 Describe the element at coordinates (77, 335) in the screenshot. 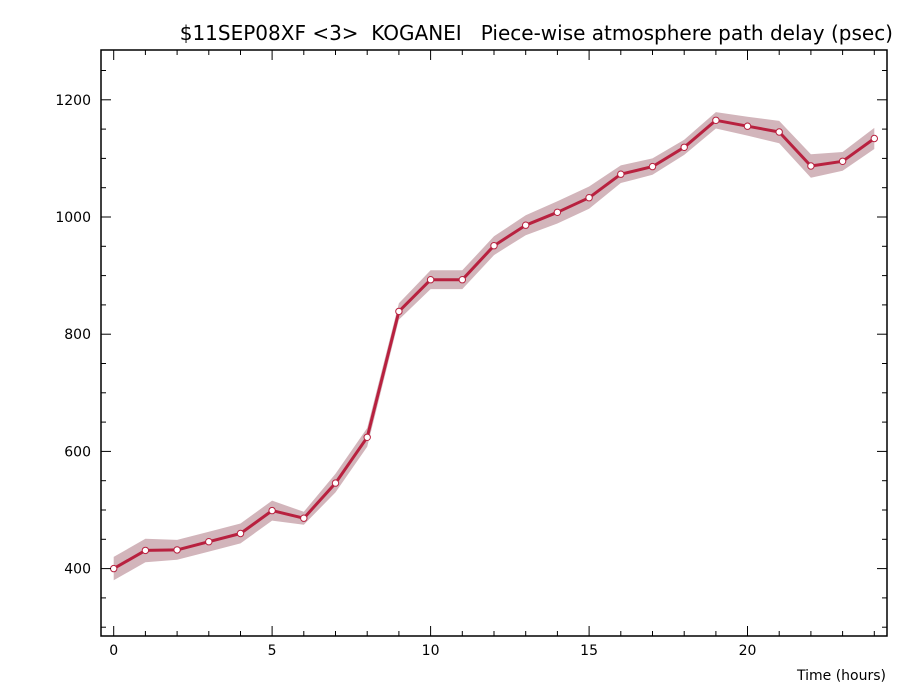

I see `y-tick-label: 800` at that location.